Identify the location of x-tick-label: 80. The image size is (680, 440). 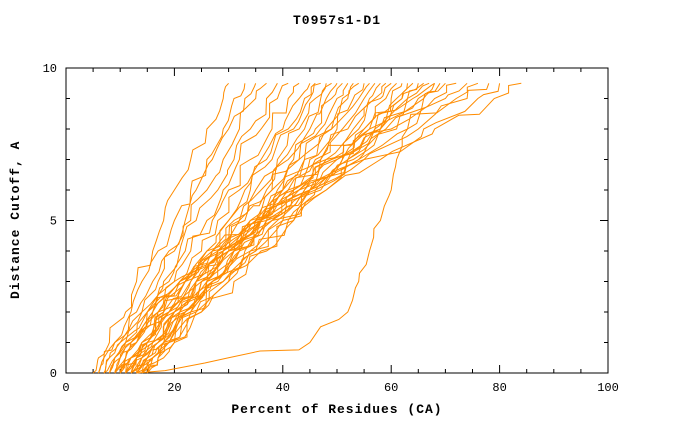
(499, 388).